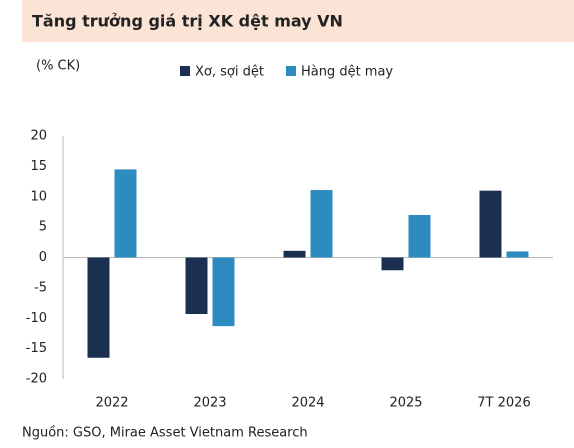 The width and height of the screenshot is (574, 448). Describe the element at coordinates (187, 21) in the screenshot. I see `chart-title: Tăng trưởng giá trị XK dệt may VN` at that location.